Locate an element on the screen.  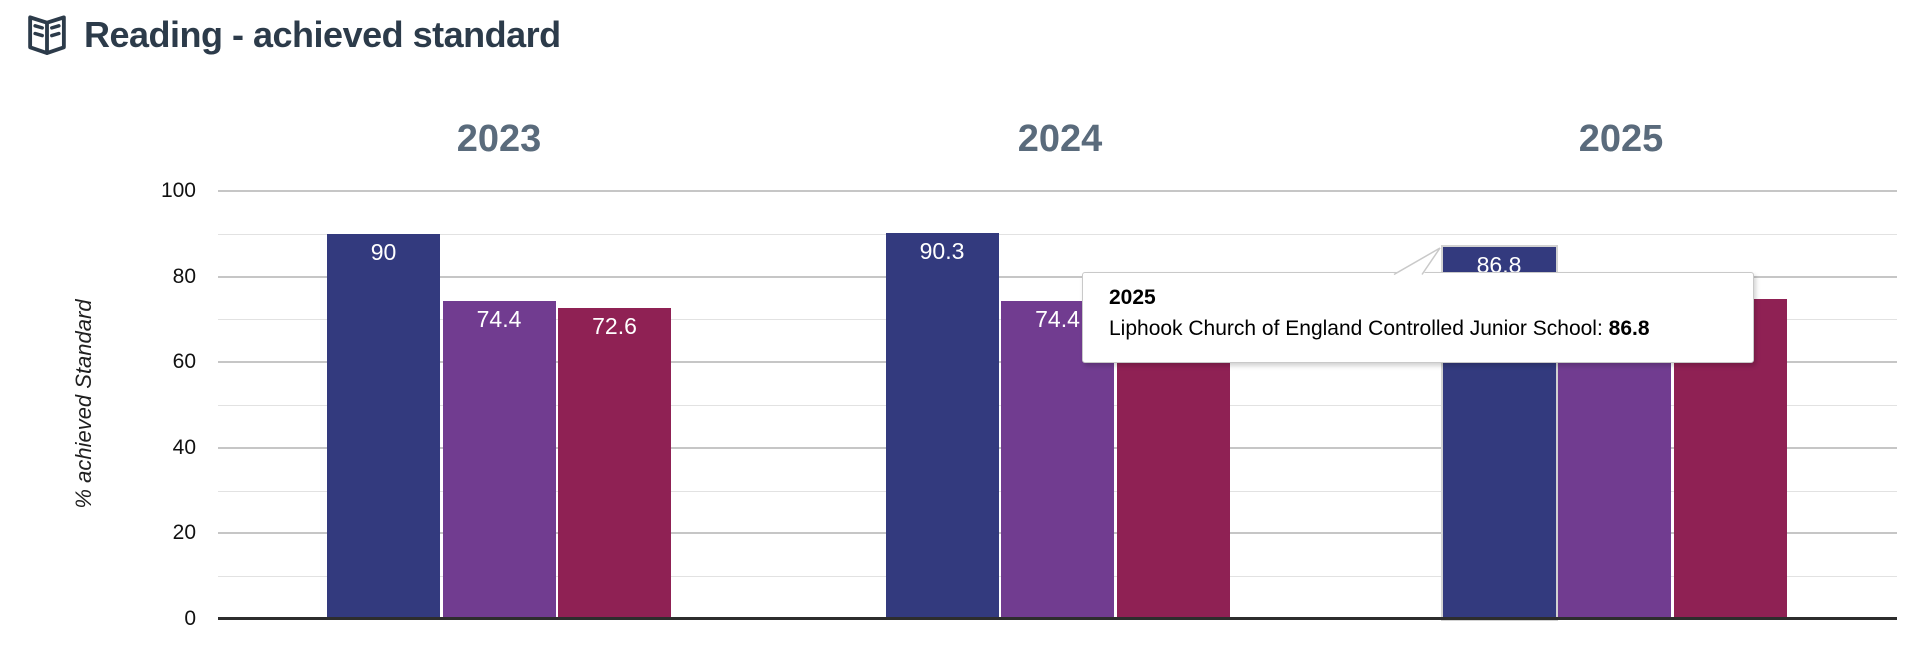
bar-2023-series1: 90 is located at coordinates (383, 426).